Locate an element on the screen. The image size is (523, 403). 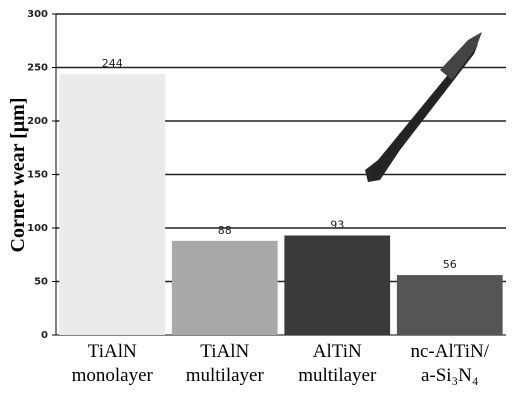
x-tick-label: AlTiN multilayer is located at coordinates (337, 363).